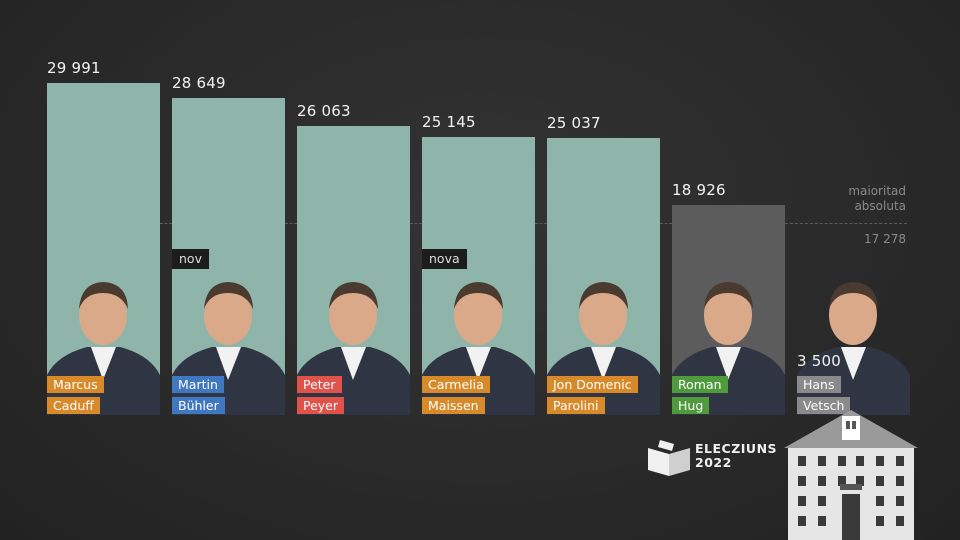  I want to click on candidate-first-name: Carmelia, so click(456, 384).